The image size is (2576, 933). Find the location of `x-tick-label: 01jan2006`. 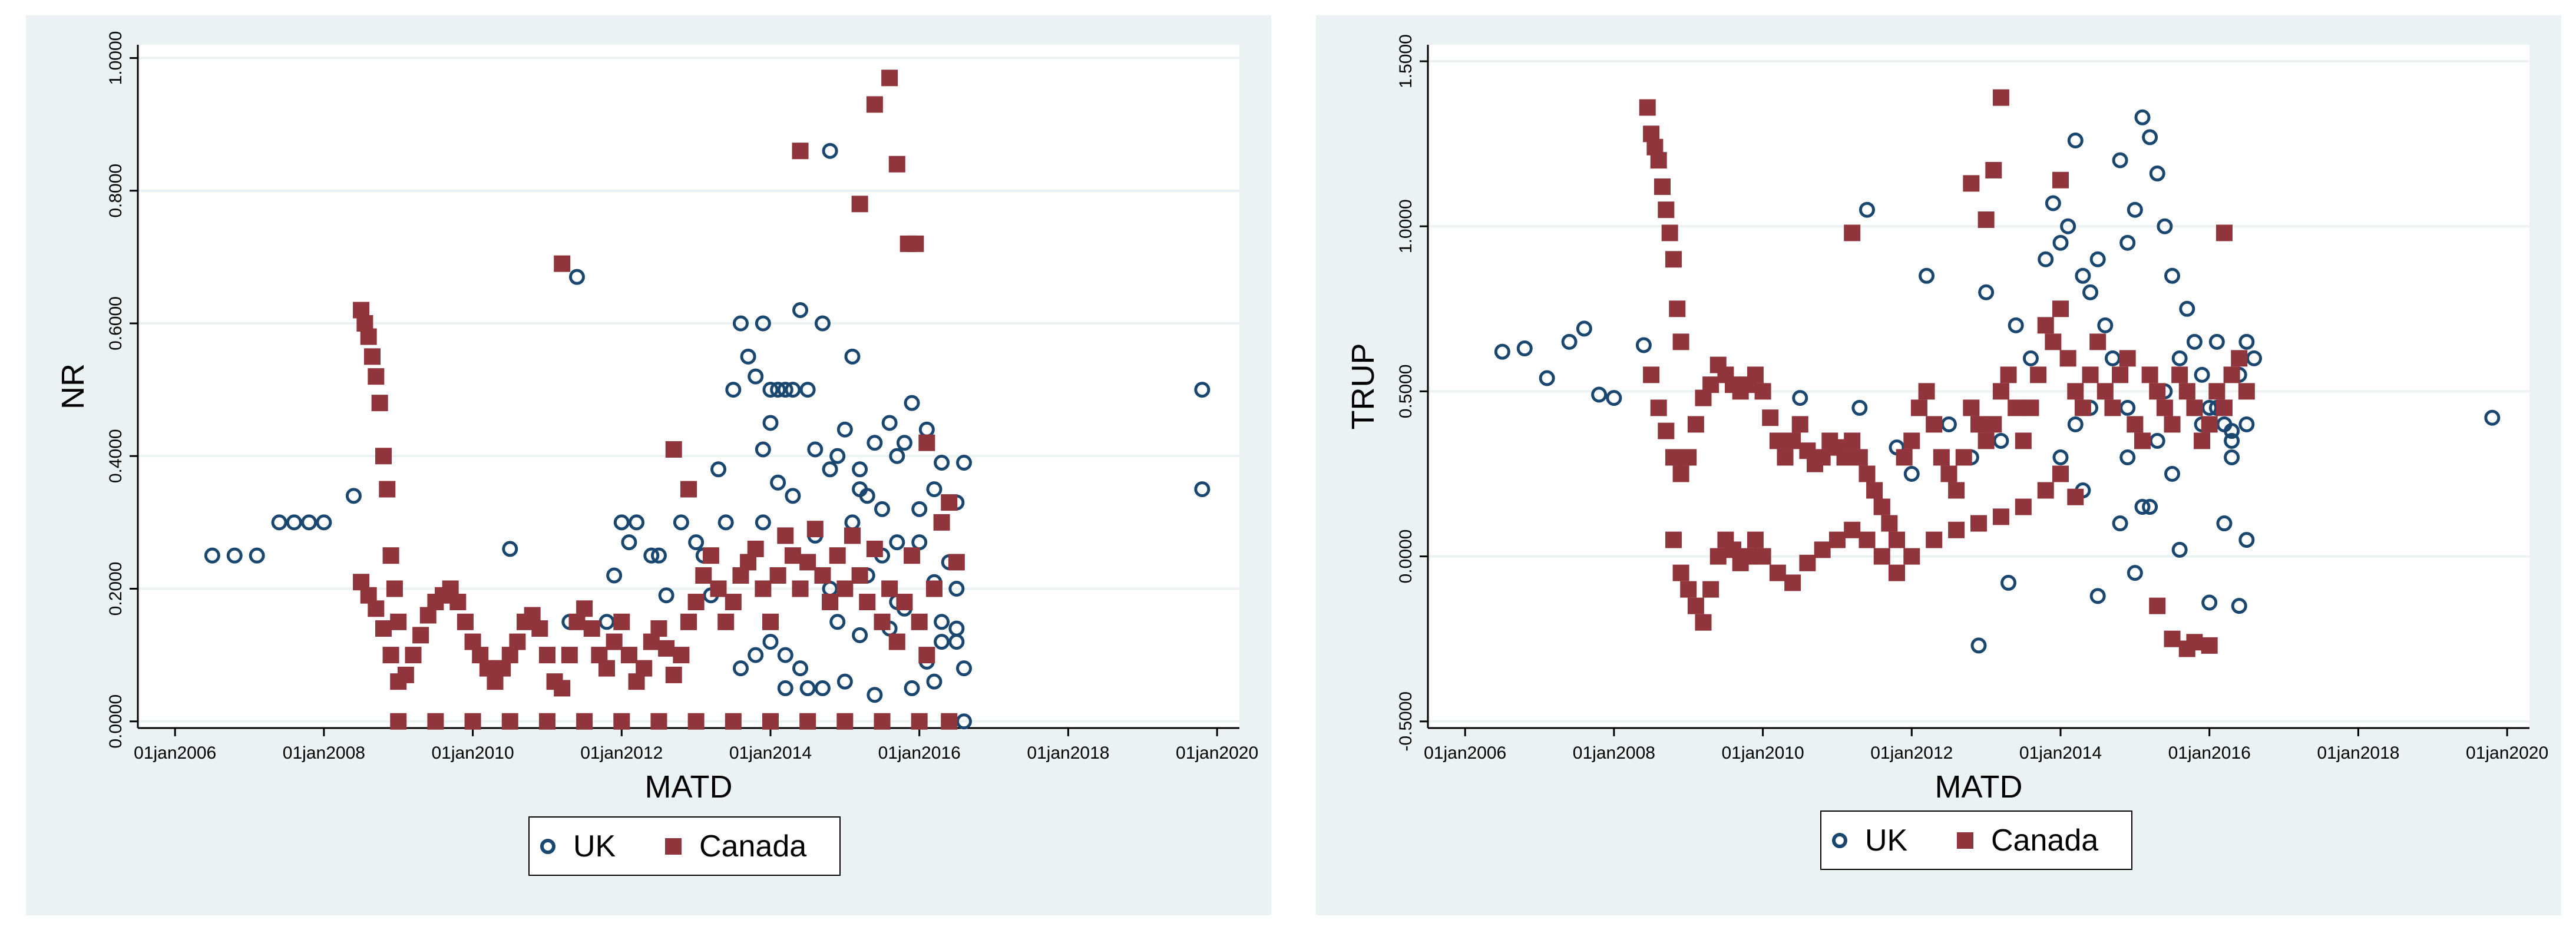

x-tick-label: 01jan2006 is located at coordinates (175, 753).